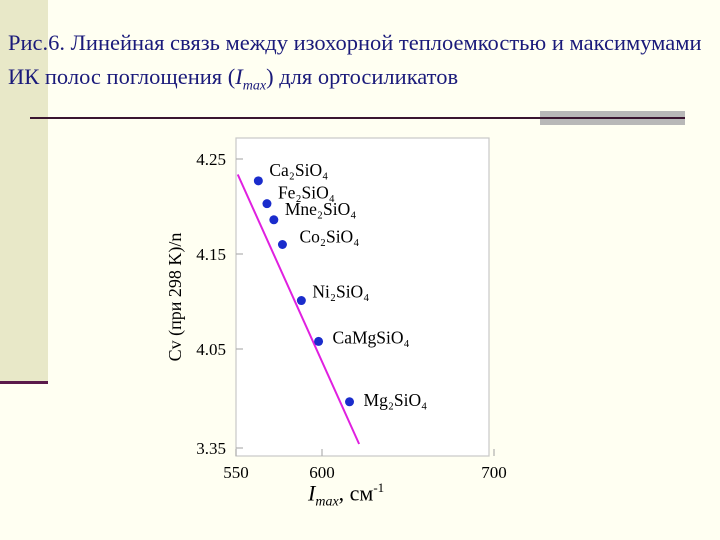  I want to click on y-tick-label-0: 4.25, so click(211, 159).